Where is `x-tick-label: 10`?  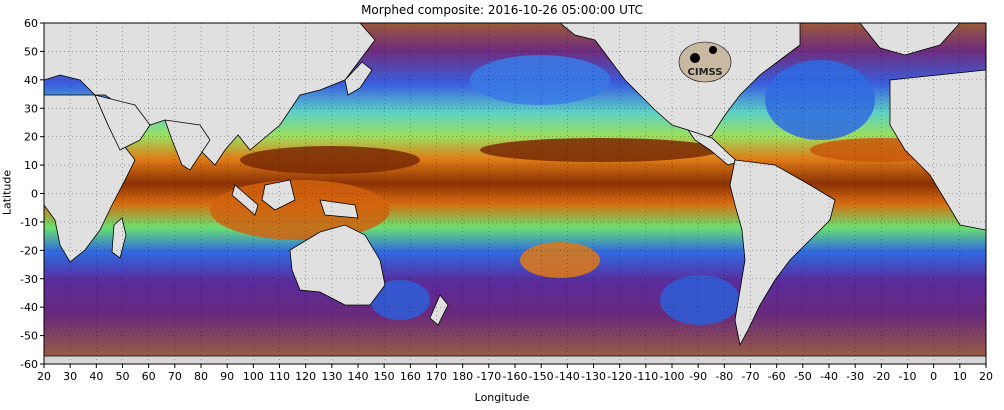
x-tick-label: 10 is located at coordinates (960, 376).